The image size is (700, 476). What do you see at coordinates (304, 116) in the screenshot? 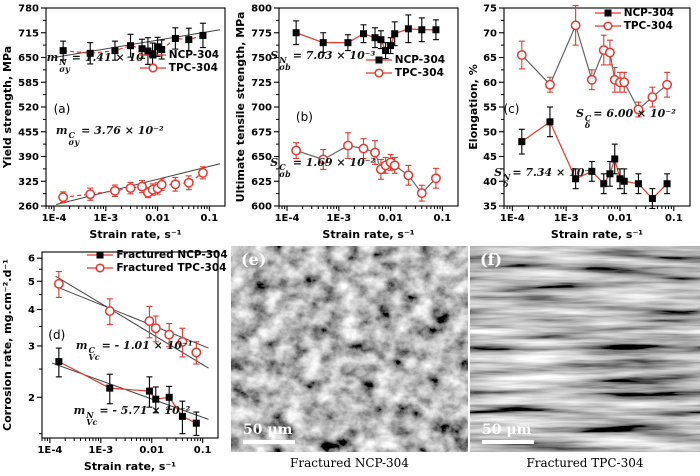
I see `panel-label-b: (b)` at bounding box center [304, 116].